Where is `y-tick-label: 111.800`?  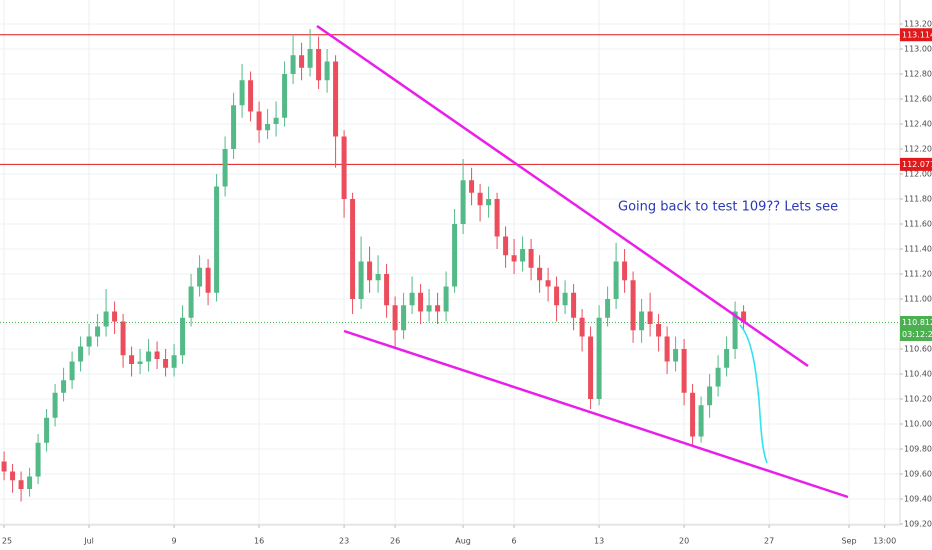 y-tick-label: 111.800 is located at coordinates (918, 199).